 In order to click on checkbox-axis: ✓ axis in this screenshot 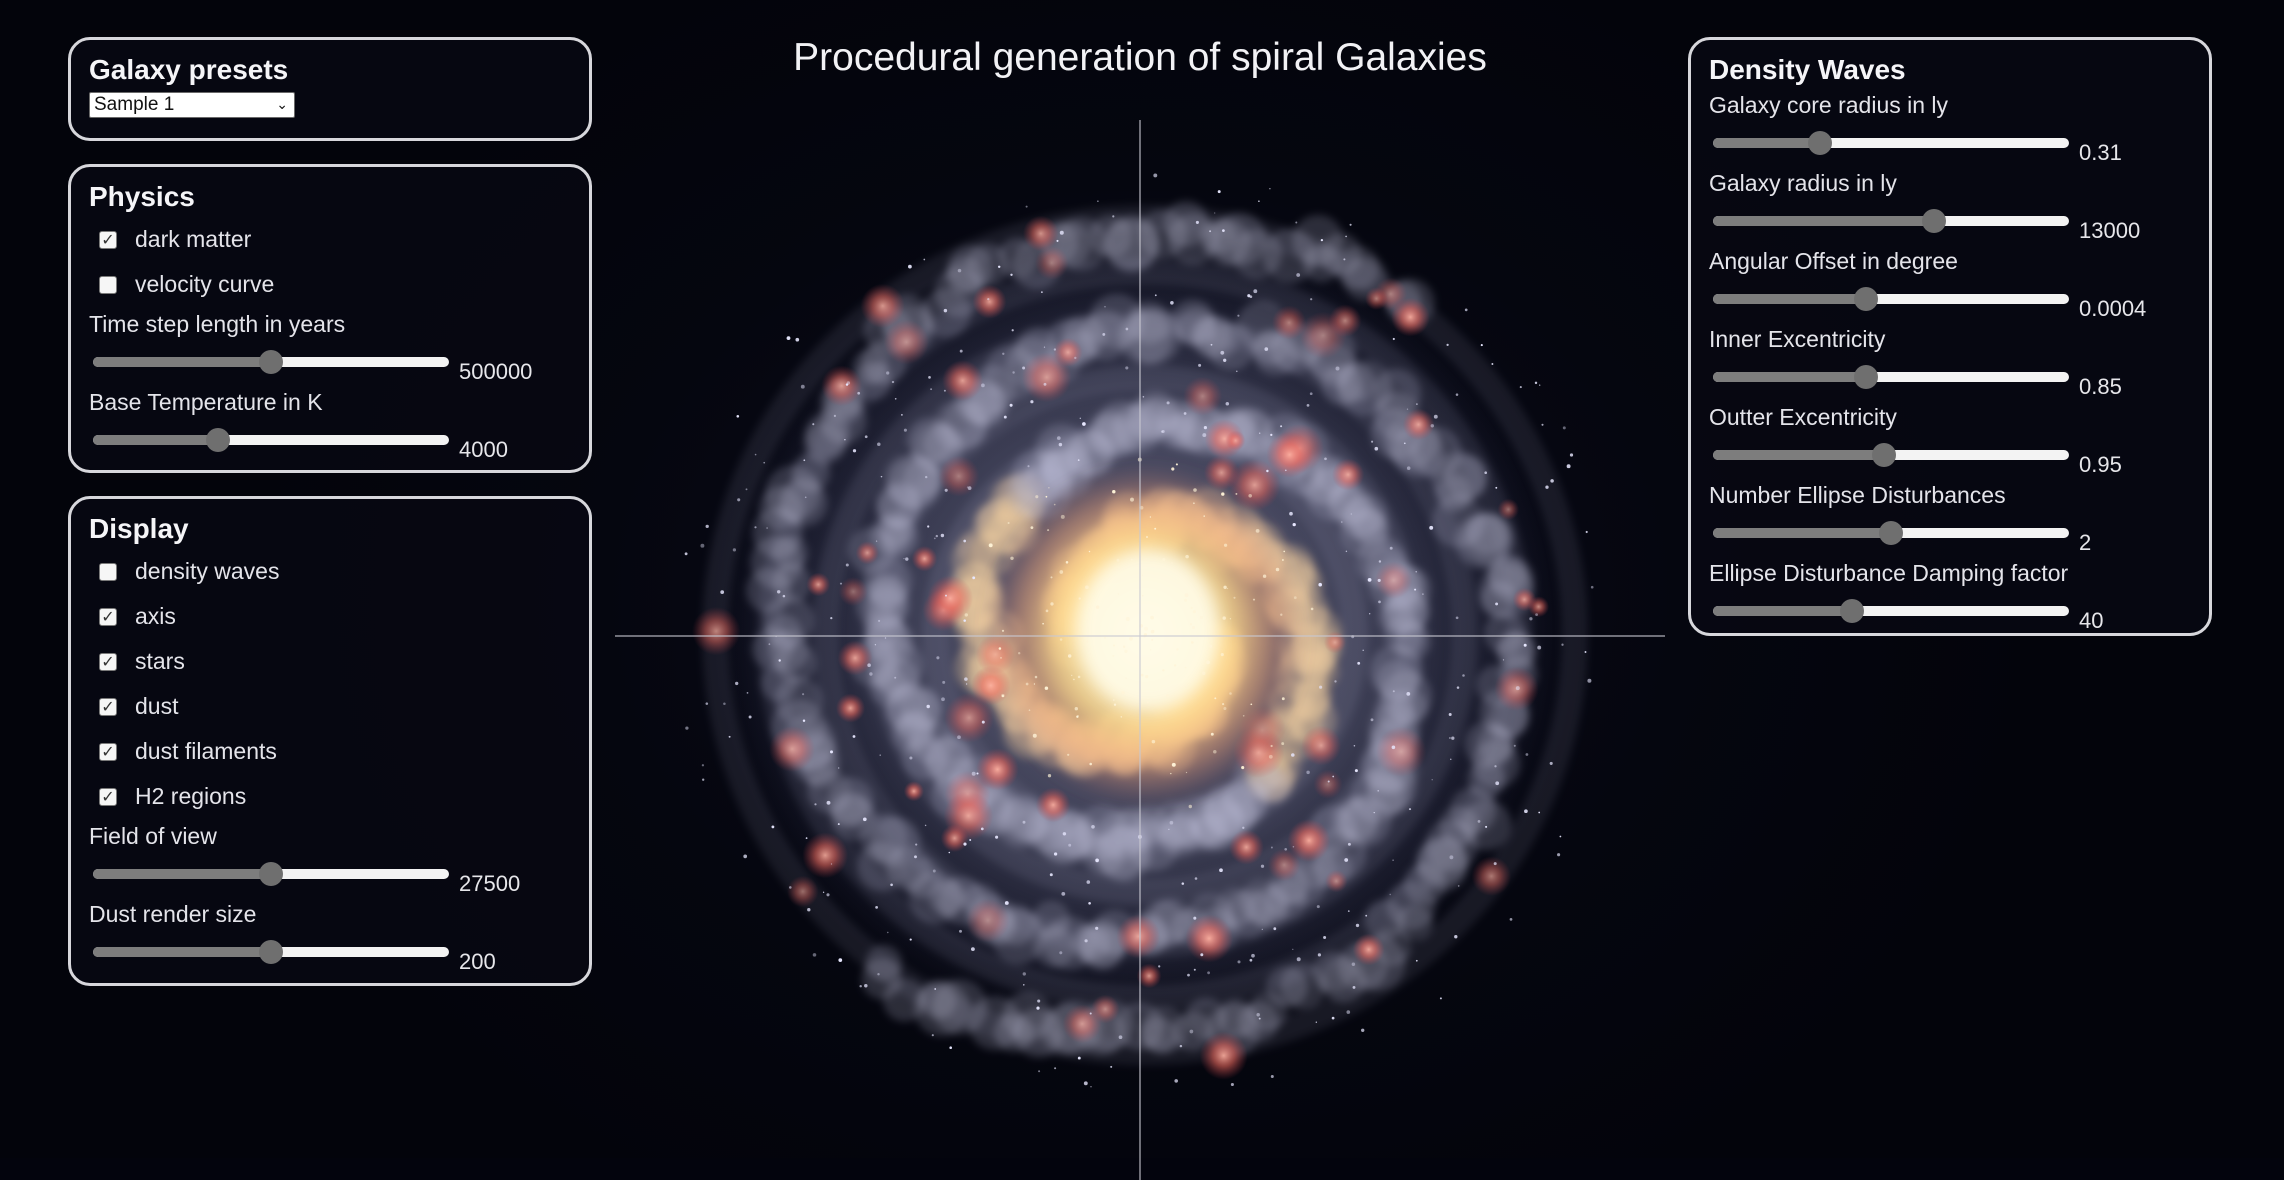, I will do `click(330, 616)`.